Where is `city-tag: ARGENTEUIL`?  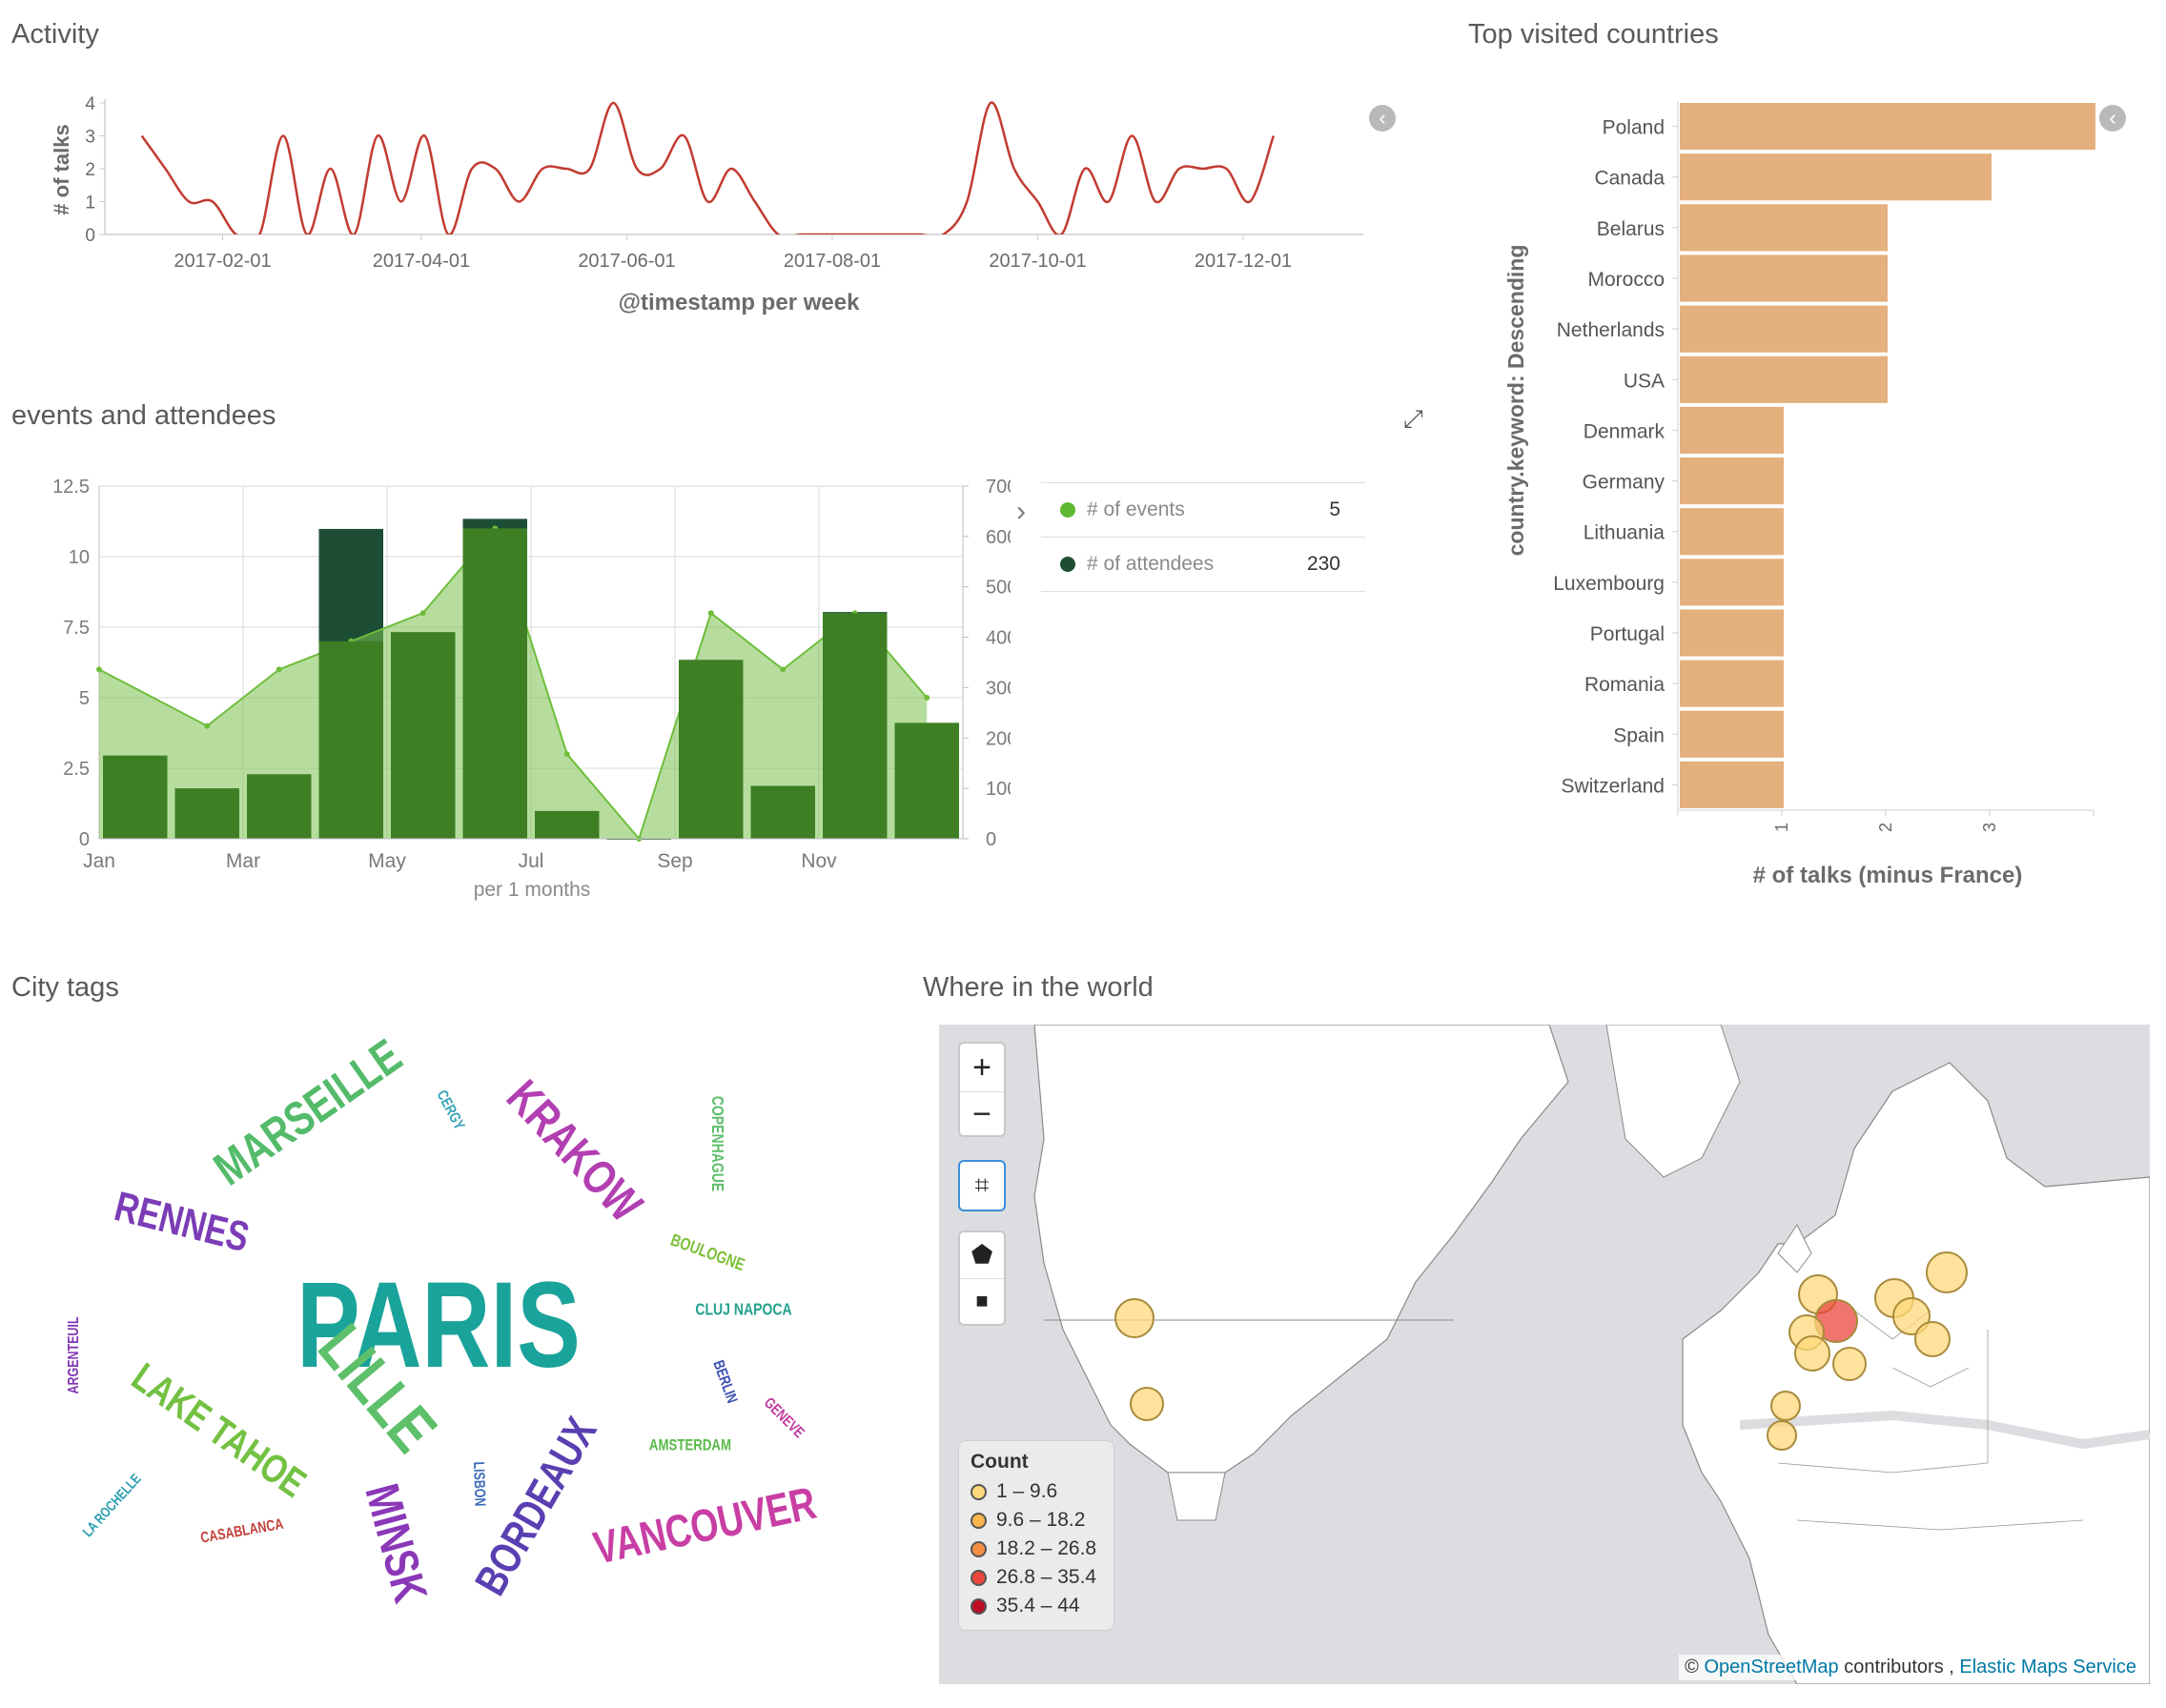
city-tag: ARGENTEUIL is located at coordinates (74, 1354).